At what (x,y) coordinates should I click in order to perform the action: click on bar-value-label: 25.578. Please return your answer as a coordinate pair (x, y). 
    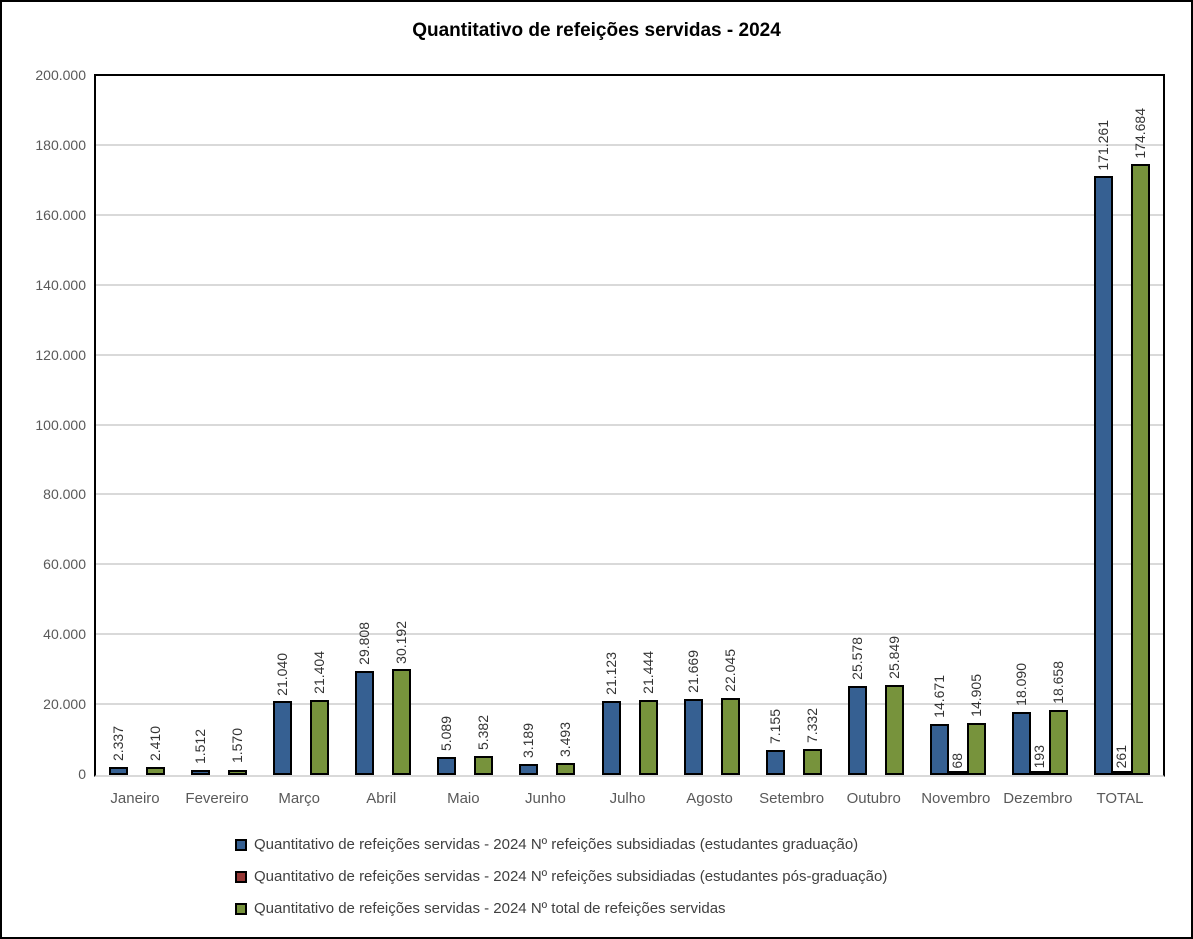
    Looking at the image, I should click on (856, 658).